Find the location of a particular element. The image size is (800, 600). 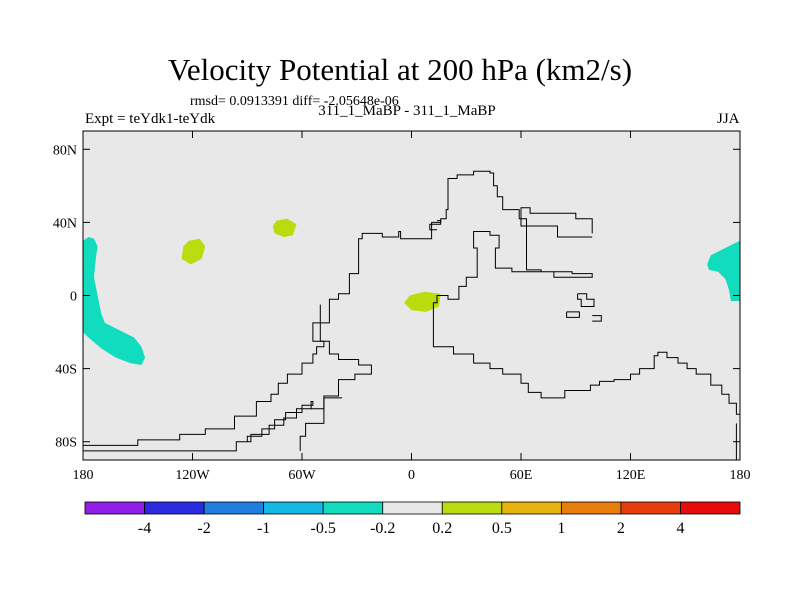

colorbar-label: -2 is located at coordinates (203, 528).